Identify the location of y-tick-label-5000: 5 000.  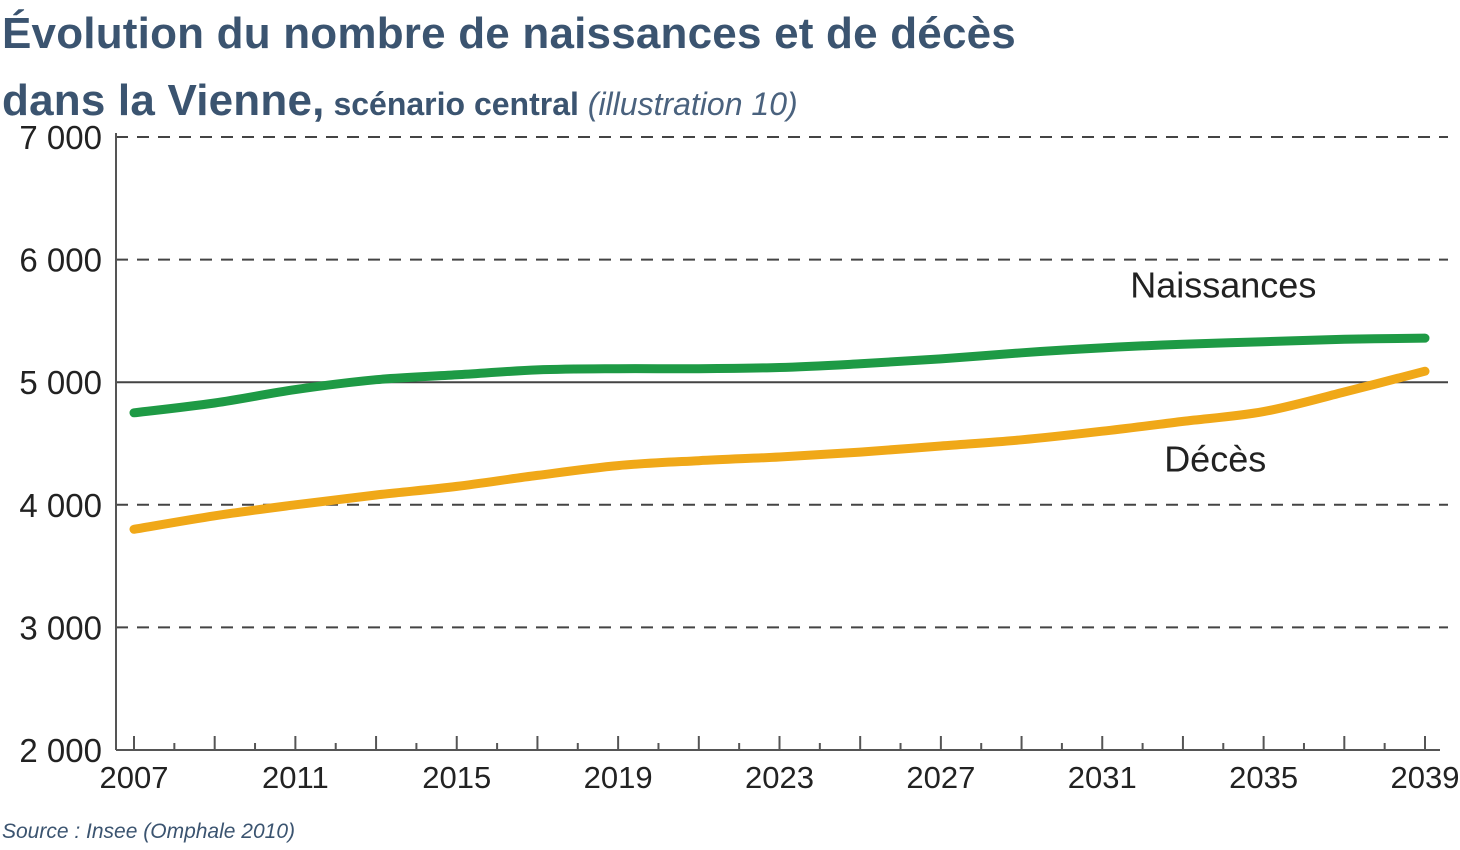
(60, 382).